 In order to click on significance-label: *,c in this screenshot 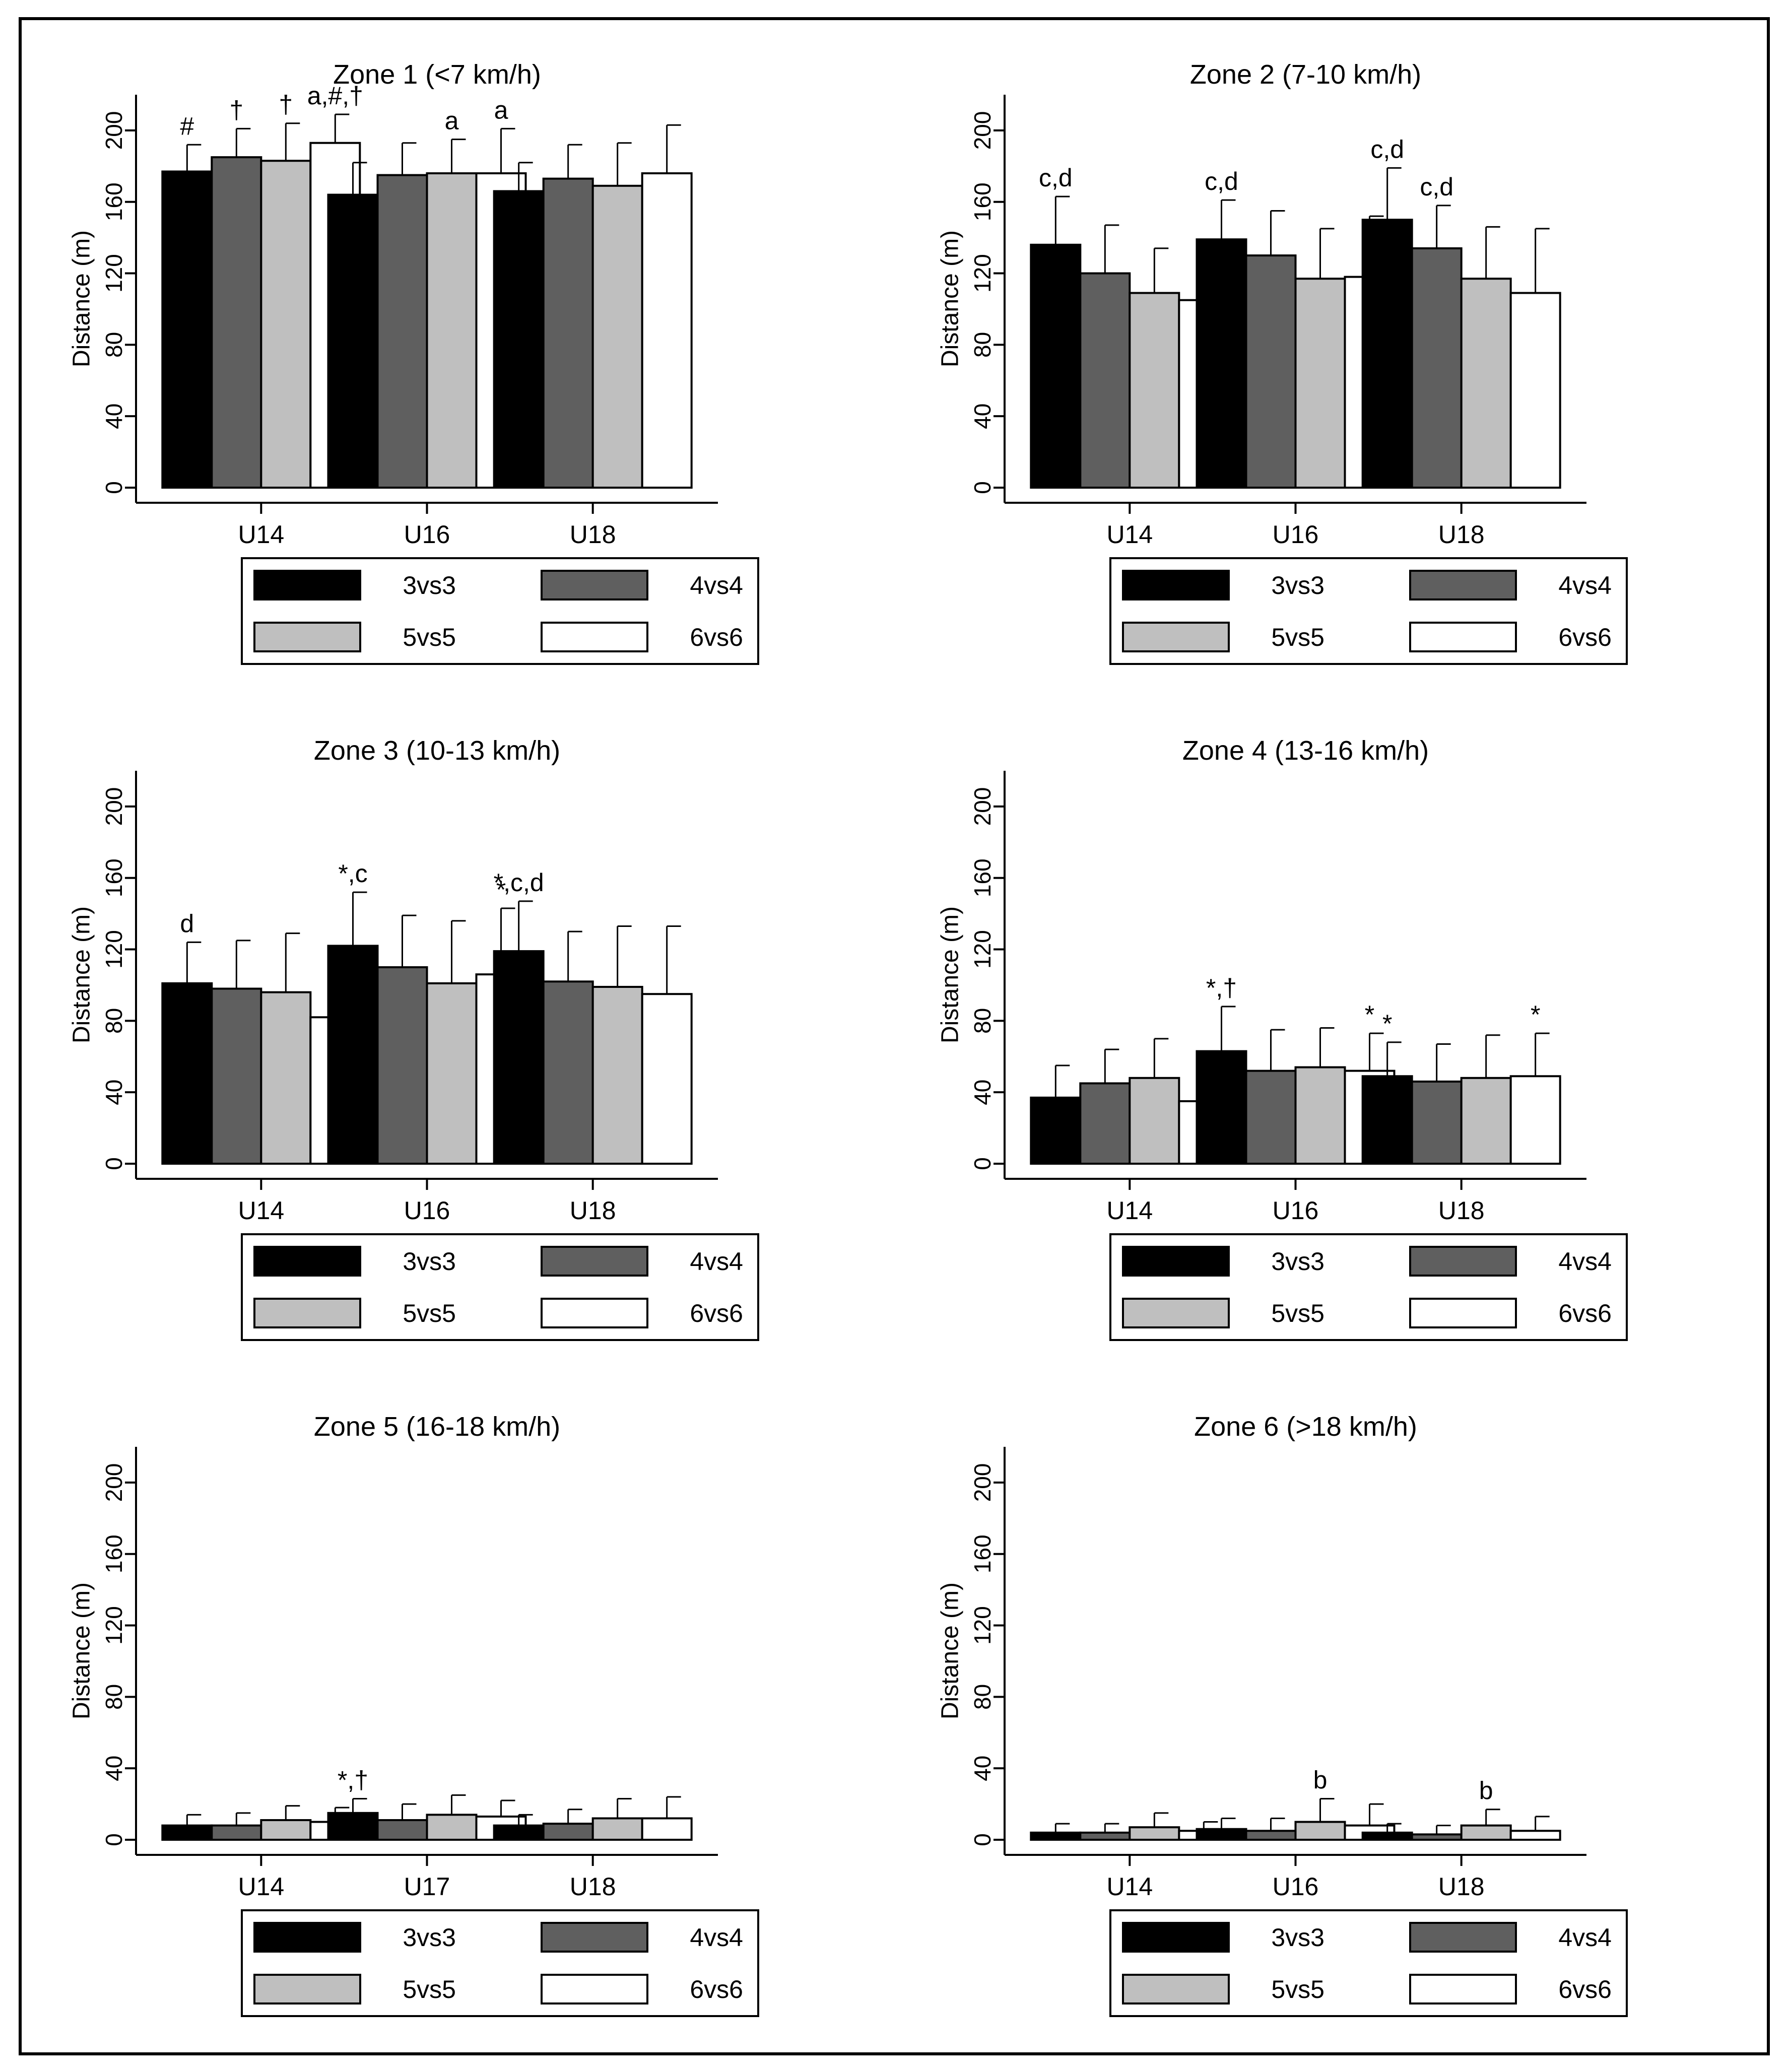, I will do `click(352, 873)`.